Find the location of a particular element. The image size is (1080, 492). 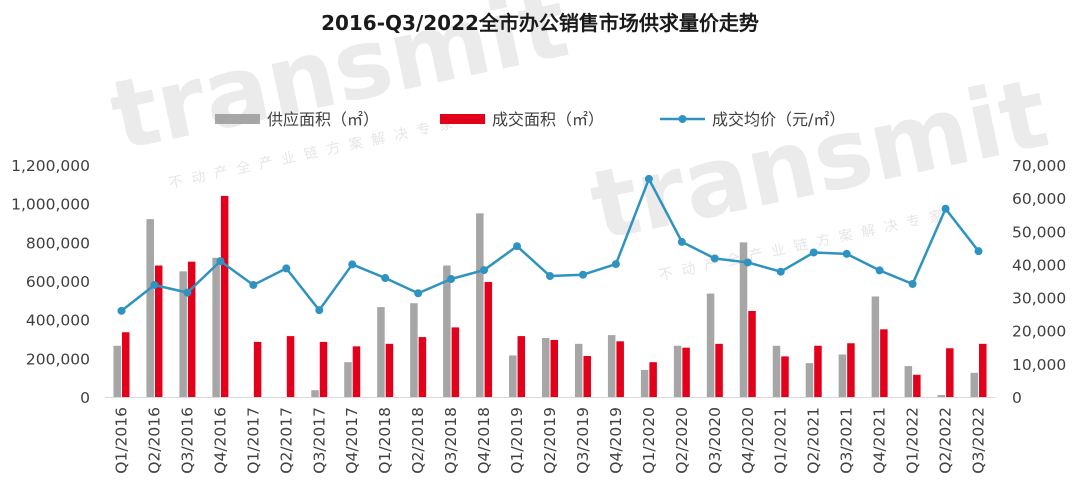

legend-item-1: 供应面积（㎡） is located at coordinates (297, 119).